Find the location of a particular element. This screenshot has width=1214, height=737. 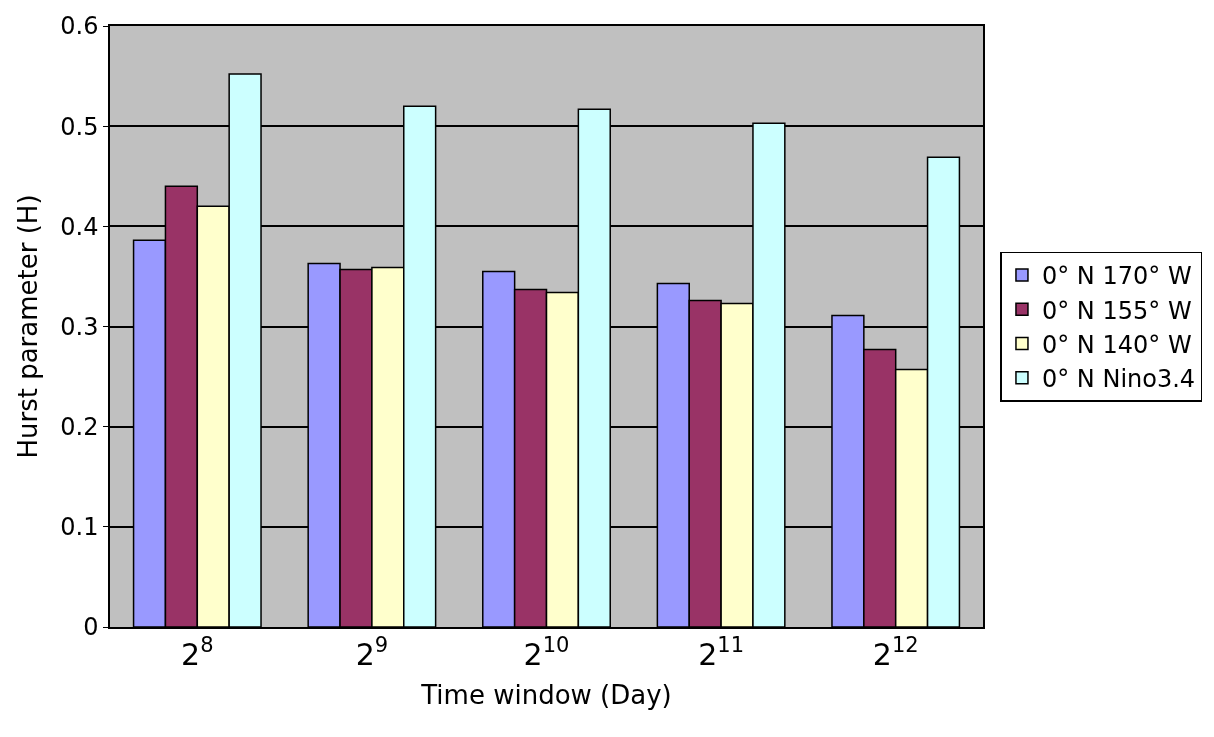

legend-label: 0° N 140° W is located at coordinates (1116, 344).